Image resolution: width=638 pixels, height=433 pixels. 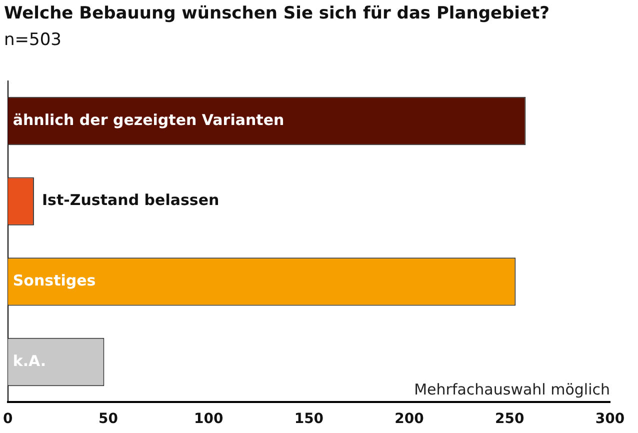 What do you see at coordinates (131, 200) in the screenshot?
I see `y-tick-label: Ist-Zustand belassen` at bounding box center [131, 200].